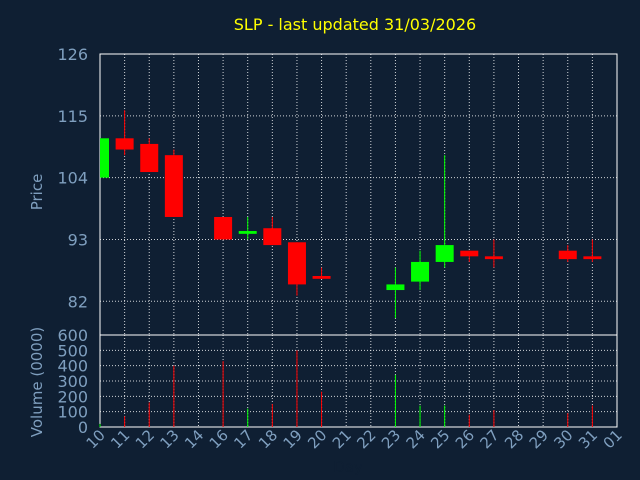 The height and width of the screenshot is (480, 640). I want to click on volume-bars, so click(346, 388).